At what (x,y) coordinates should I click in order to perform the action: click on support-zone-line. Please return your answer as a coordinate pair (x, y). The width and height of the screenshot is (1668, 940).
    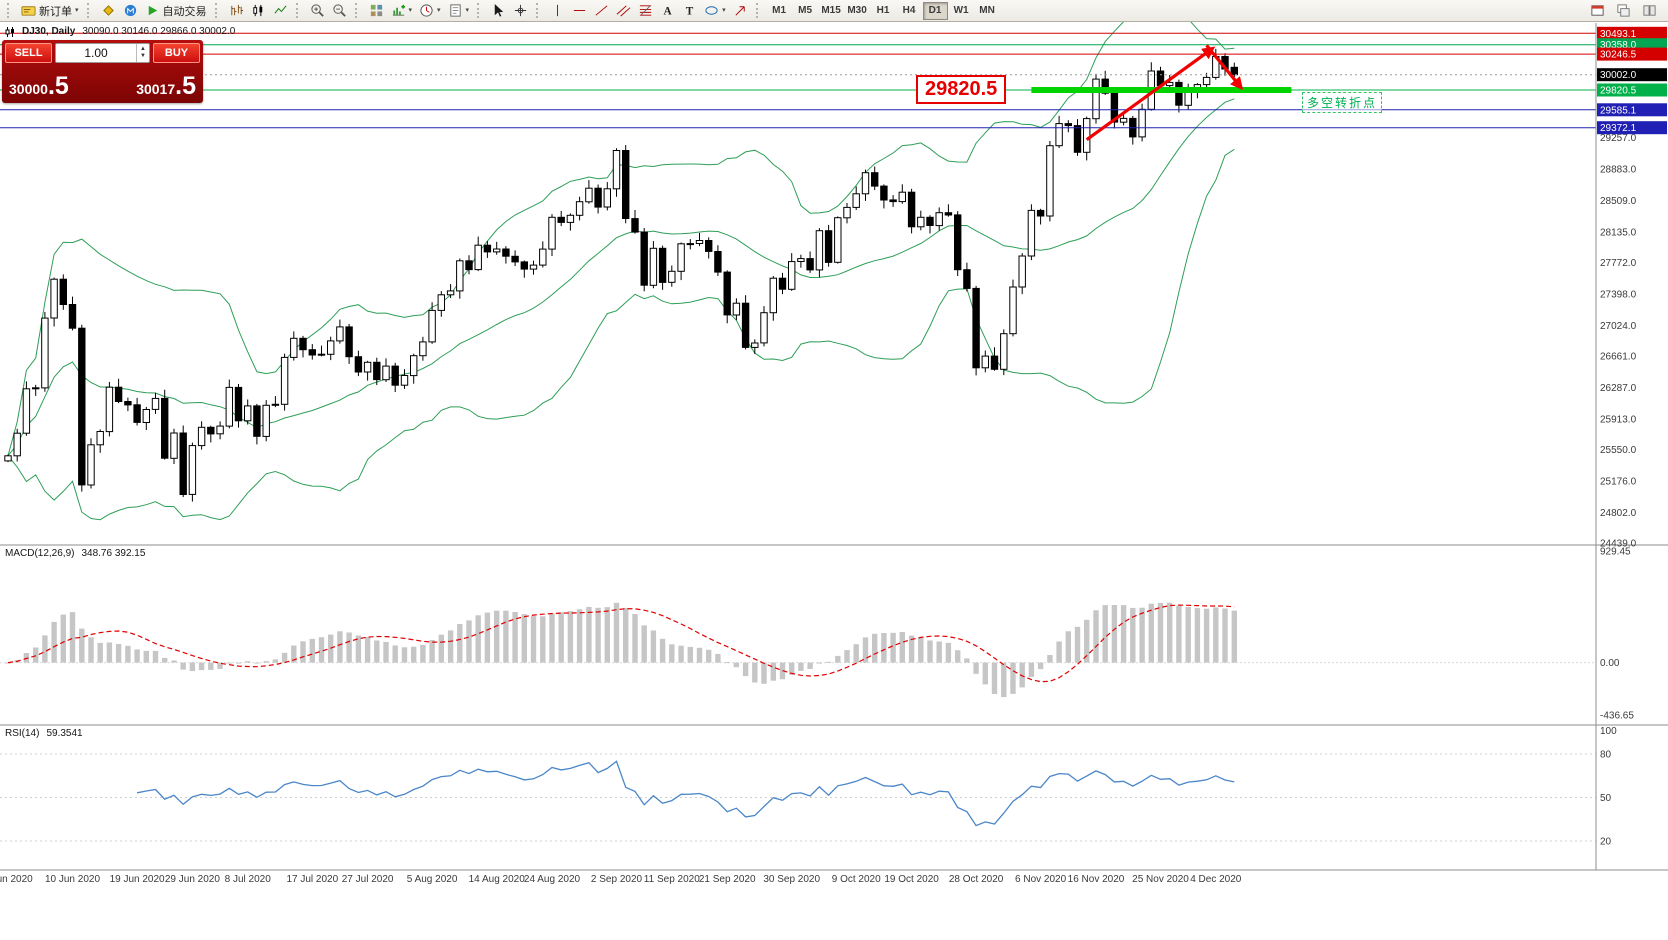
    Looking at the image, I should click on (1161, 90).